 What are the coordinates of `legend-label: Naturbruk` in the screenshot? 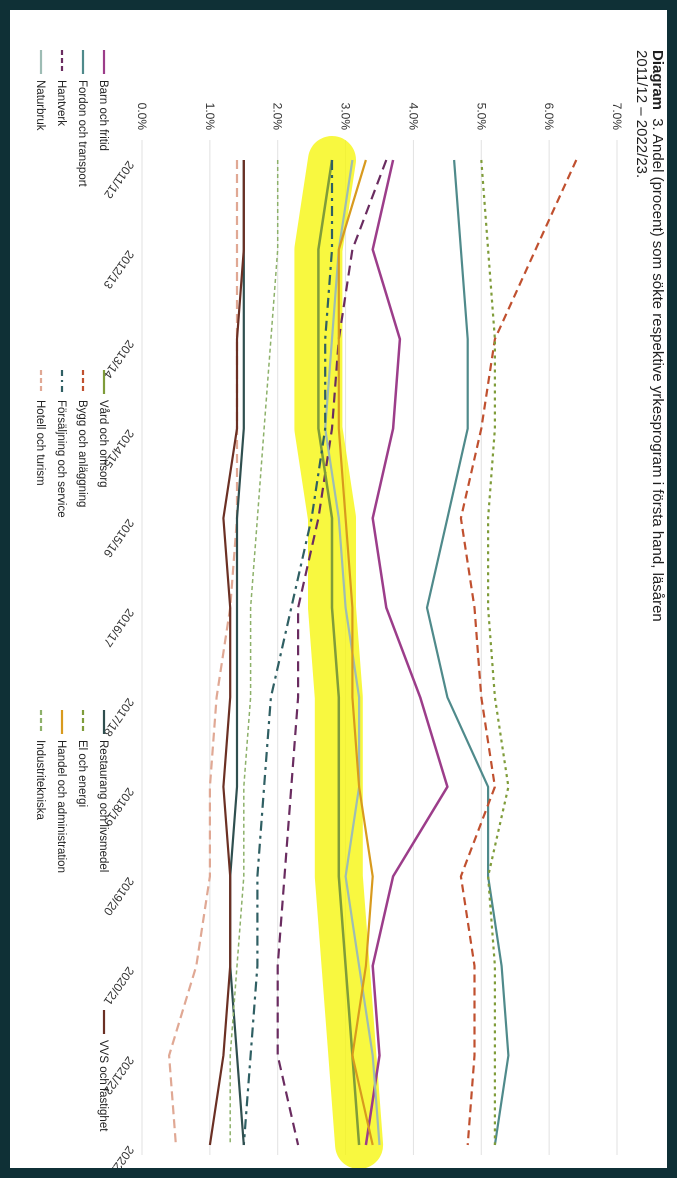 It's located at (40, 105).